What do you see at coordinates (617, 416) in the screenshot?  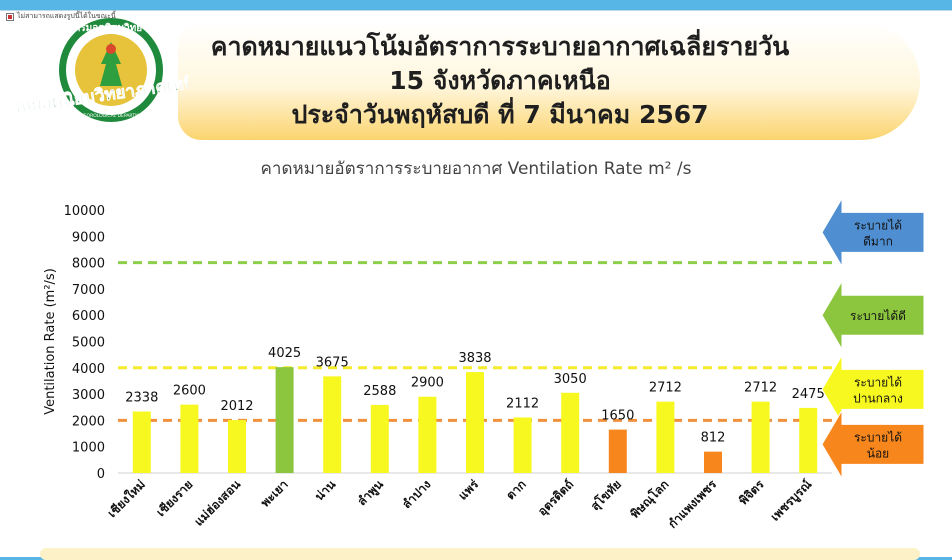 I see `data-label: 1650` at bounding box center [617, 416].